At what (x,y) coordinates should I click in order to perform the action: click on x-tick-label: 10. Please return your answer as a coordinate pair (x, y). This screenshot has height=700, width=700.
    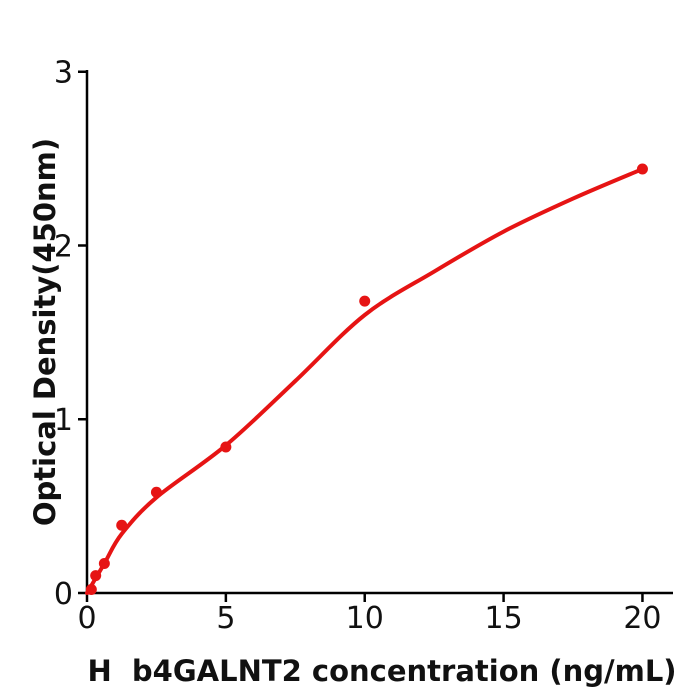
    Looking at the image, I should click on (365, 618).